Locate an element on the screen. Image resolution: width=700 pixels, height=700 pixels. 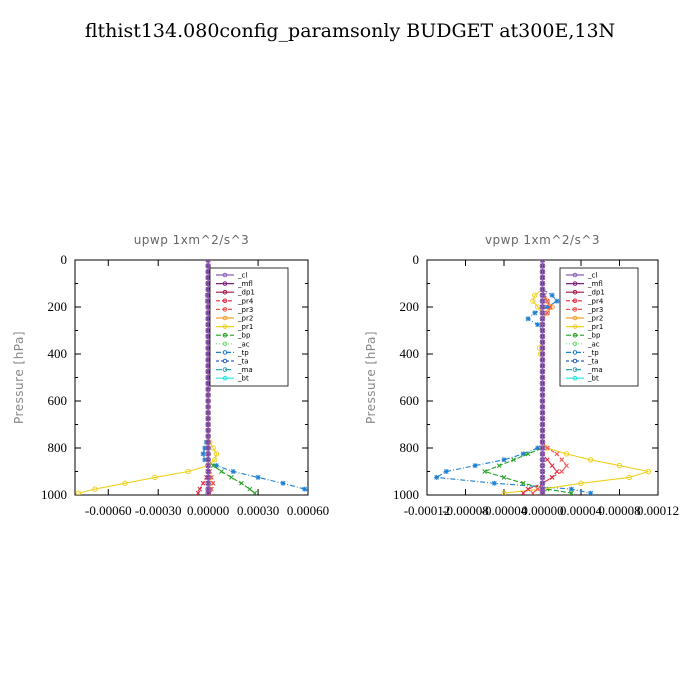
upwp-legend-label-bt: _bt is located at coordinates (243, 379).